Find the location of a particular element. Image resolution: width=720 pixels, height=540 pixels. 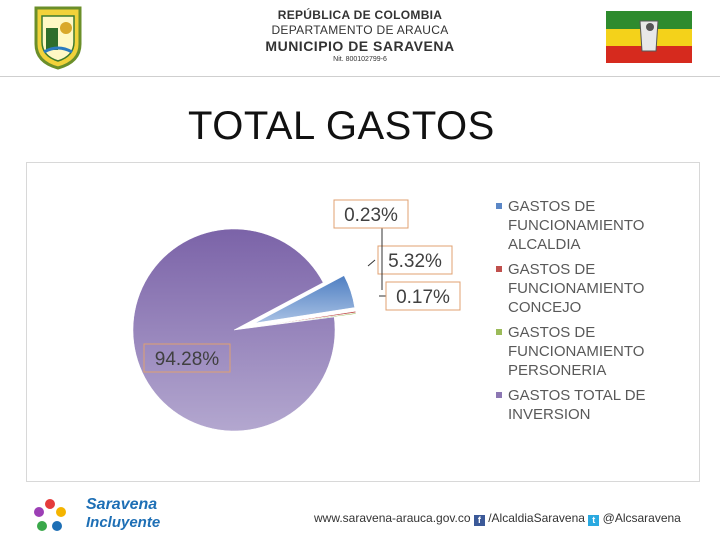

legend-item-alcaldia: GASTOS DE FUNCIONAMIENTO ALCALDIA is located at coordinates (594, 225).